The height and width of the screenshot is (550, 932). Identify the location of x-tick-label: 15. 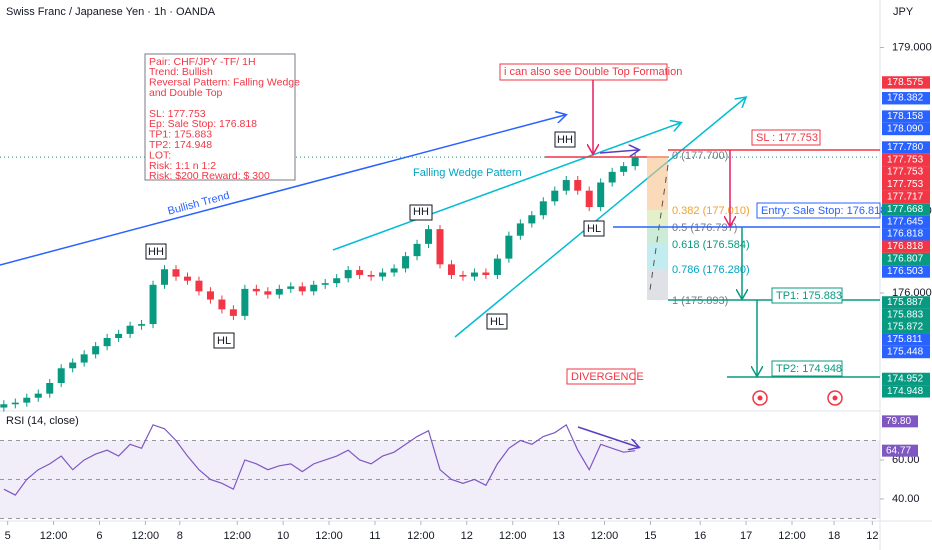
(650, 536).